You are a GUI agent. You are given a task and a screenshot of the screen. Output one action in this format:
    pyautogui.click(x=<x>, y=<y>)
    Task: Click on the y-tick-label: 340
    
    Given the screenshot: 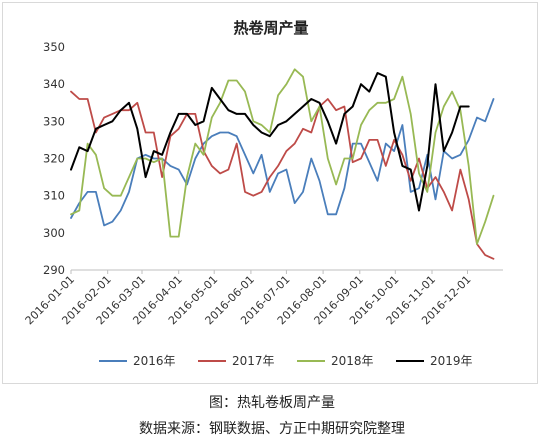 What is the action you would take?
    pyautogui.click(x=54, y=84)
    